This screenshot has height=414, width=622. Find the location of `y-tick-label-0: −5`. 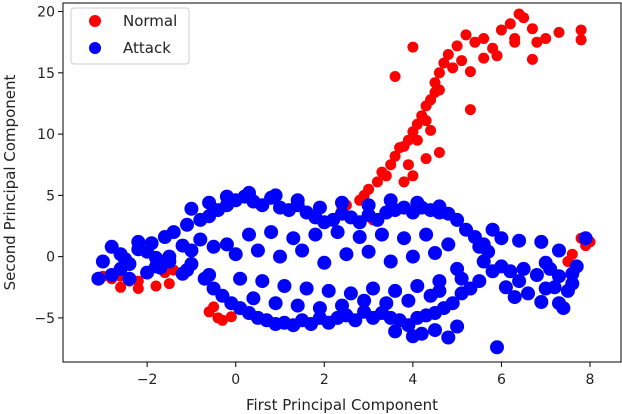

y-tick-label-0: −5 is located at coordinates (44, 319).